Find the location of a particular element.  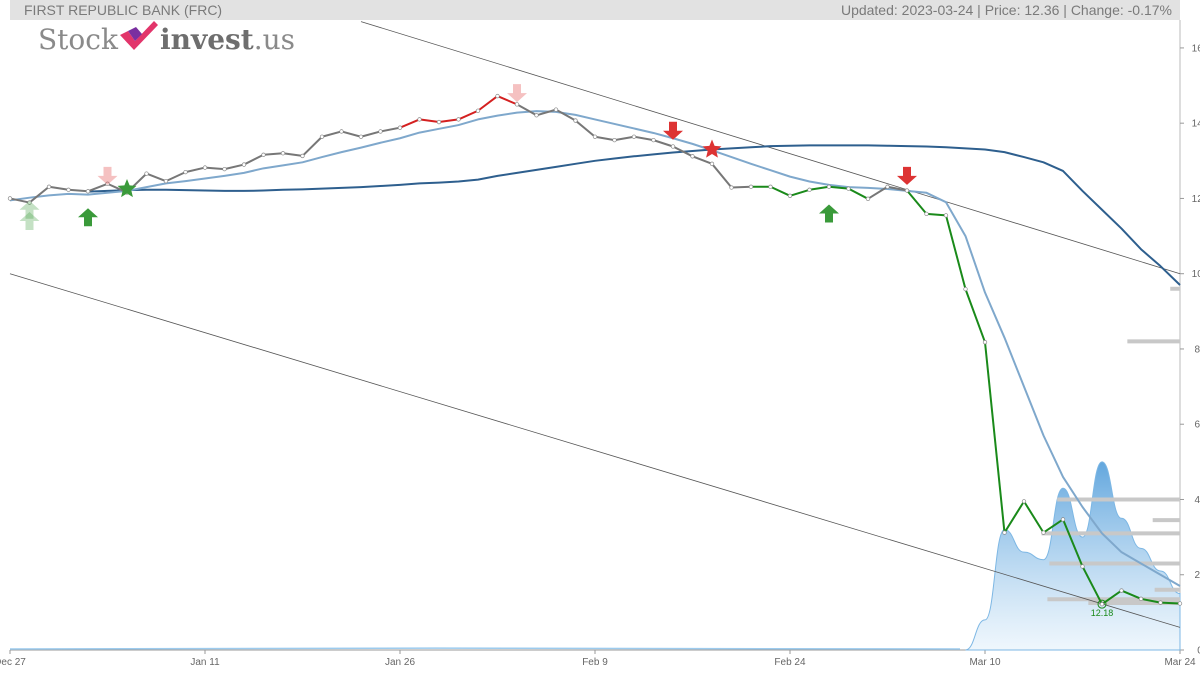

logo-text-invest: invest is located at coordinates (206, 39).